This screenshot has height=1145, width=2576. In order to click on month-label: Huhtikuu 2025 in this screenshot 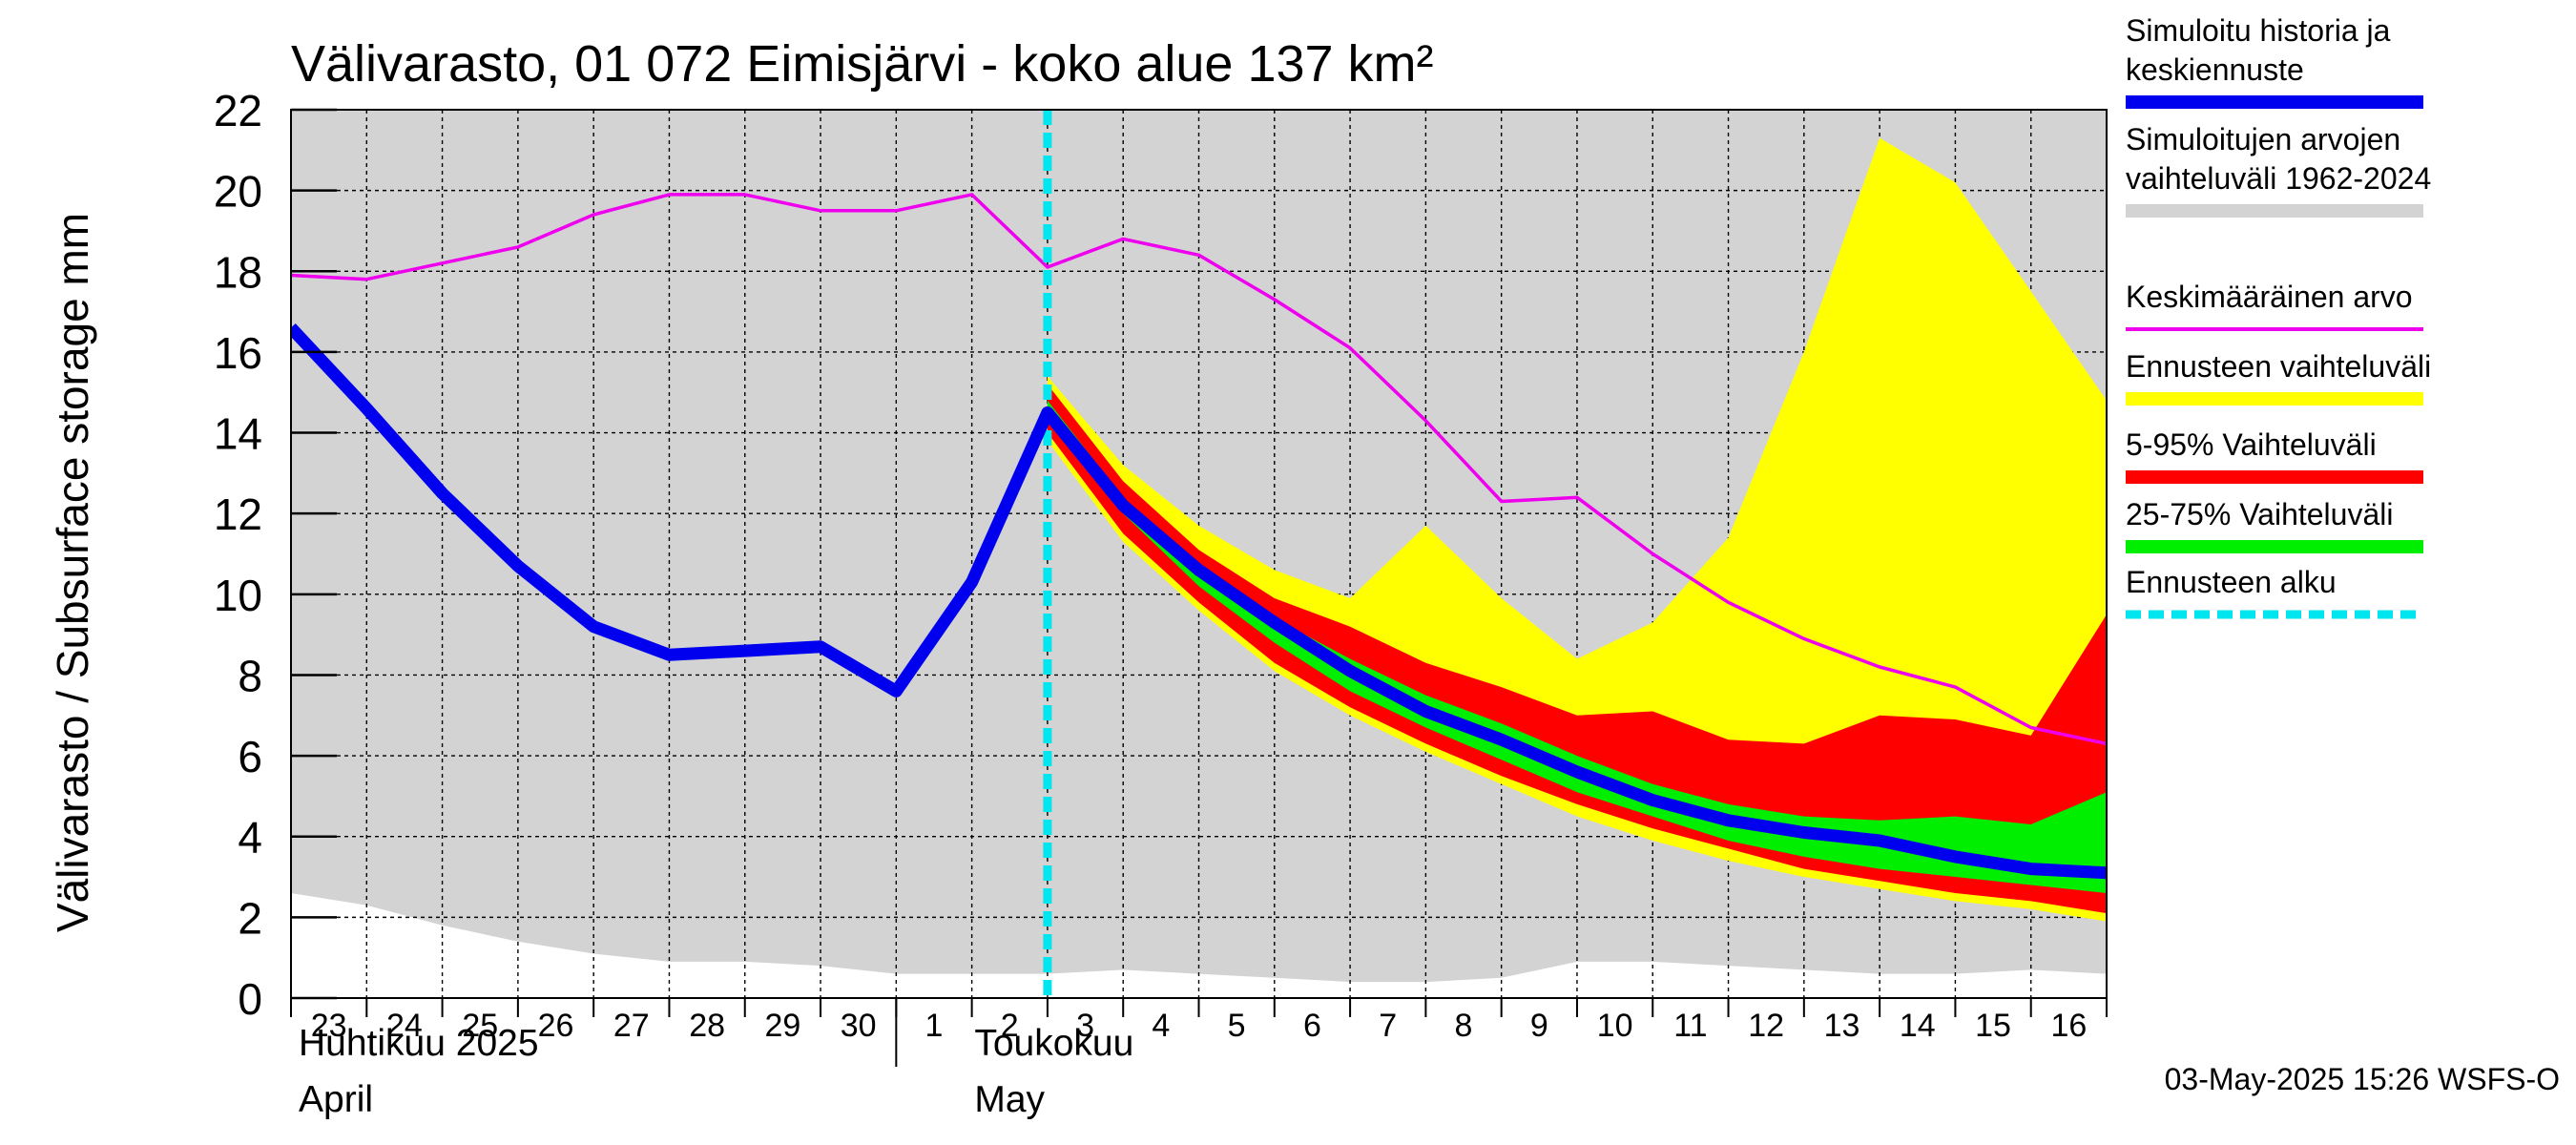, I will do `click(419, 1043)`.